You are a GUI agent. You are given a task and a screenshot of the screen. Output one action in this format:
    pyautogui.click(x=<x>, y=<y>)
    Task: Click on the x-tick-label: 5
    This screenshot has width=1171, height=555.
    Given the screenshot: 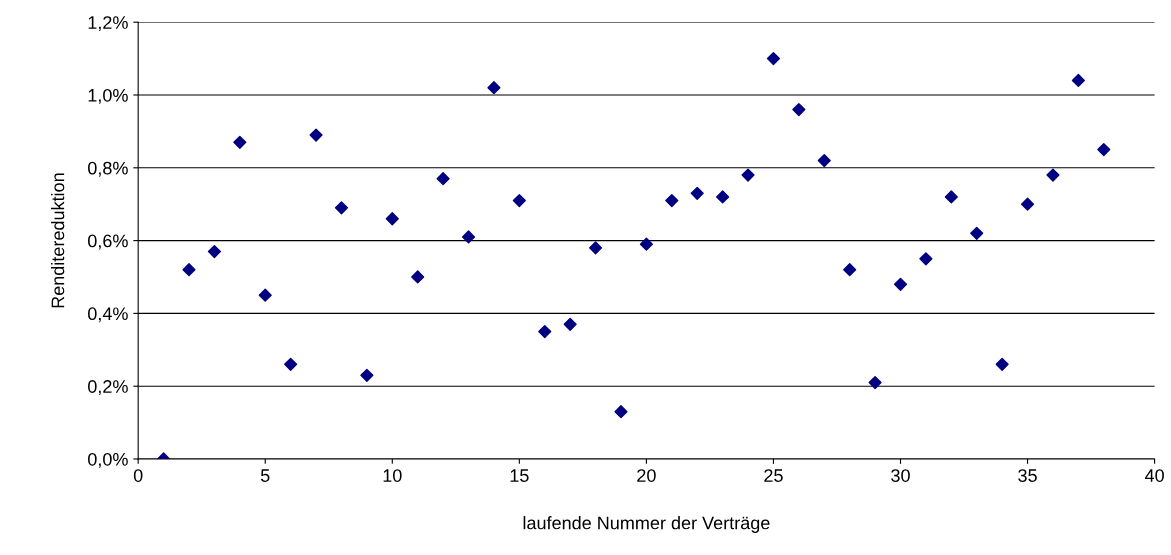 What is the action you would take?
    pyautogui.click(x=265, y=475)
    